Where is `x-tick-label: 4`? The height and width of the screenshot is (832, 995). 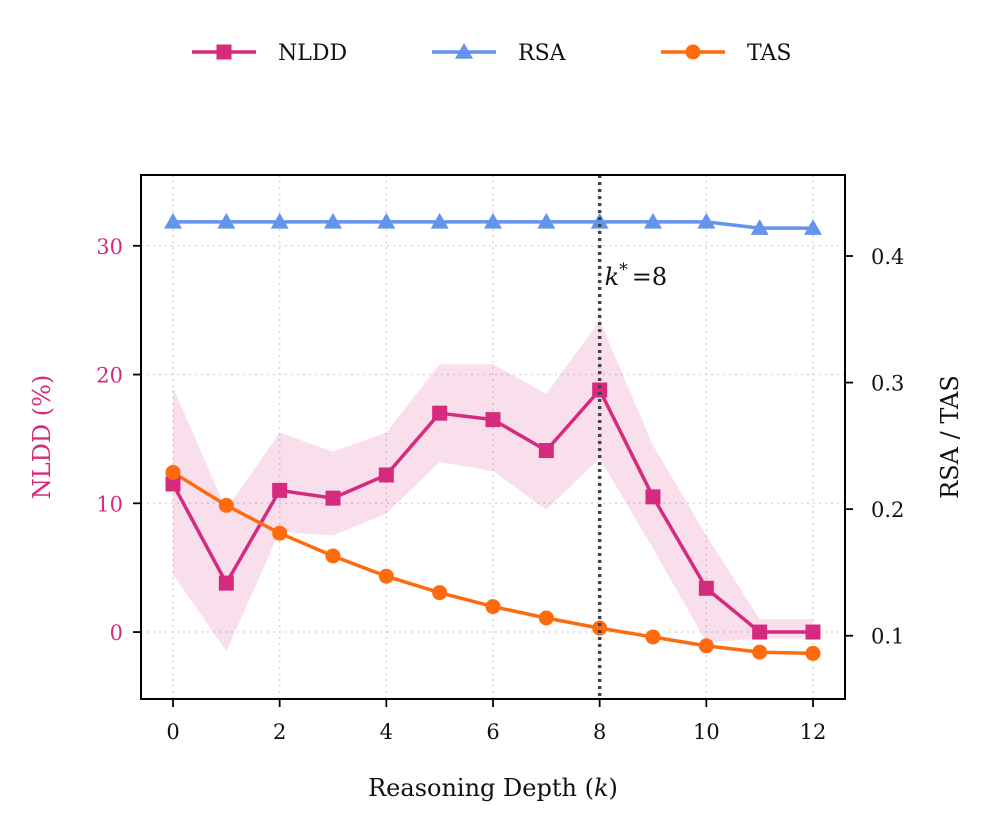 x-tick-label: 4 is located at coordinates (386, 732).